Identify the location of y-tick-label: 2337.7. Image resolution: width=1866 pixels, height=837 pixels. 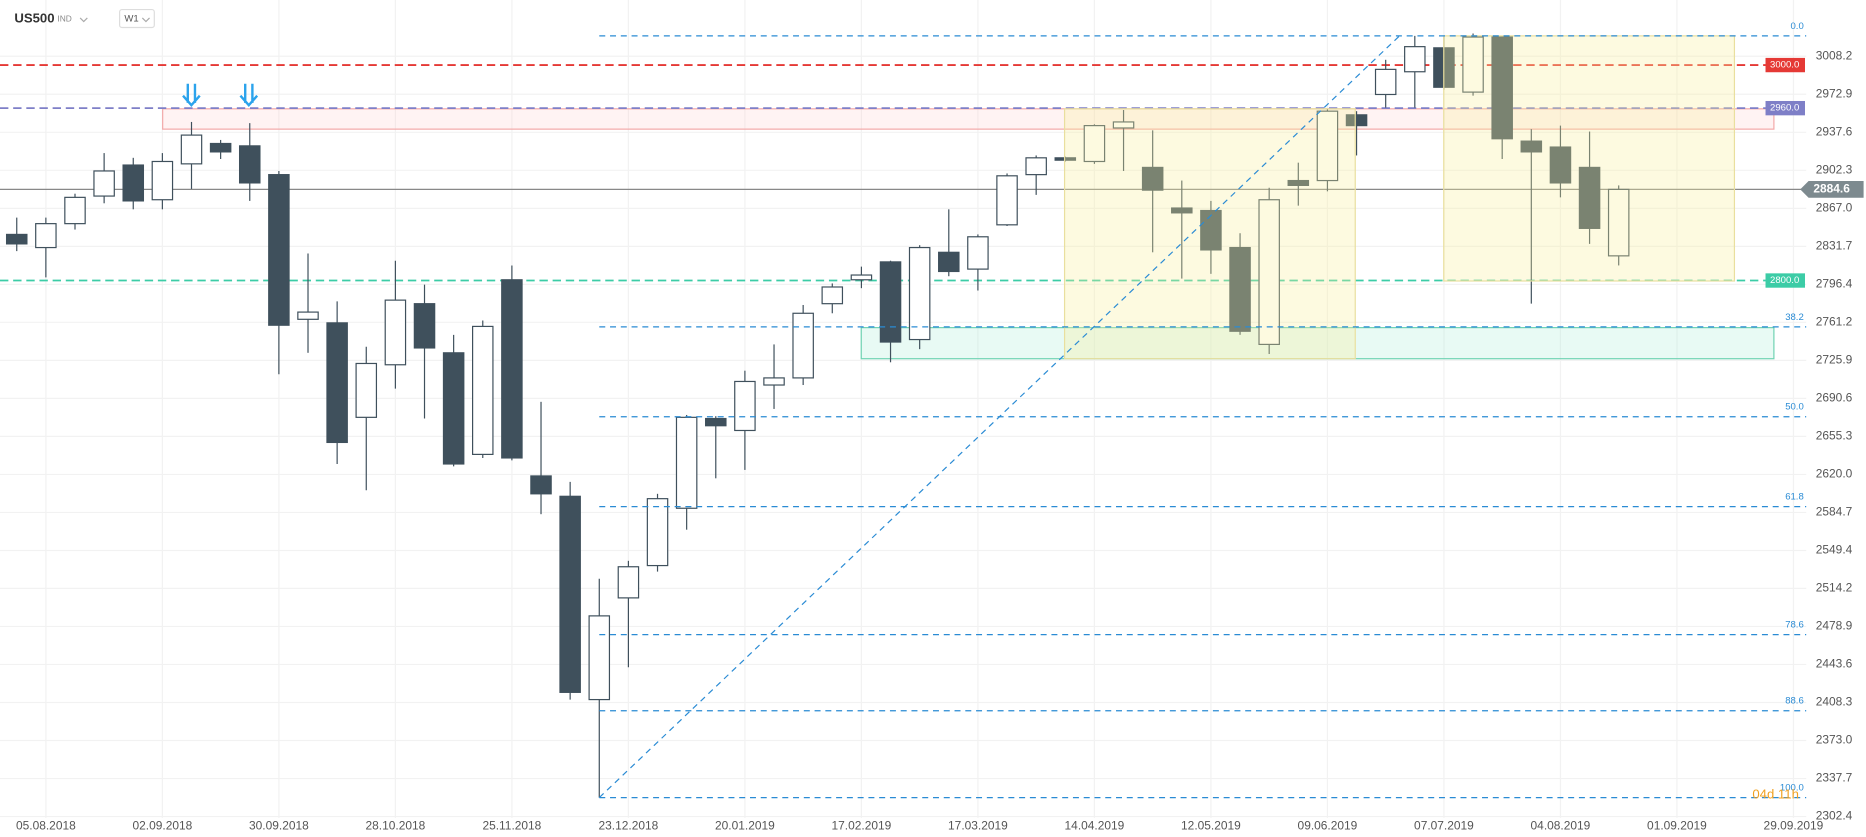
(1834, 778).